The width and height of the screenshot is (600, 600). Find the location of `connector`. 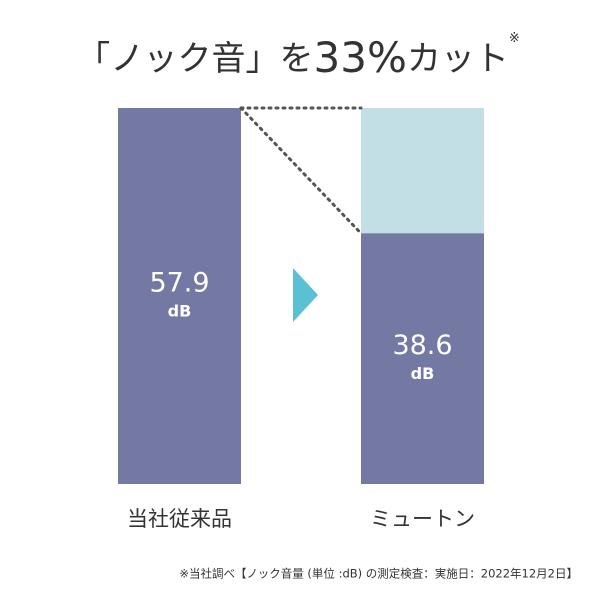

connector is located at coordinates (301, 170).